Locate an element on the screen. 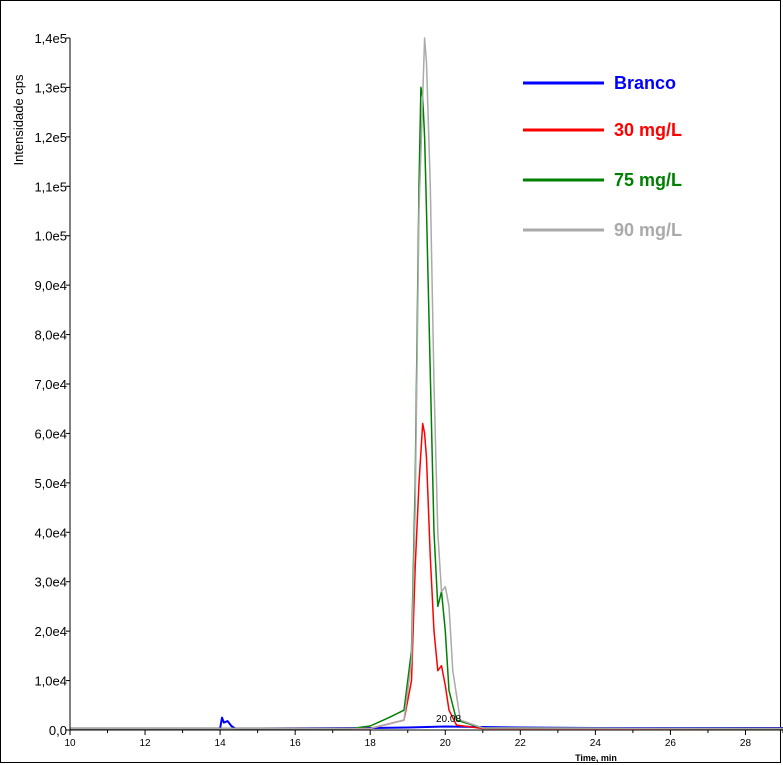 Image resolution: width=783 pixels, height=765 pixels. legend: Branco 30 mg/L 75 mg/L 90 mg/L is located at coordinates (602, 156).